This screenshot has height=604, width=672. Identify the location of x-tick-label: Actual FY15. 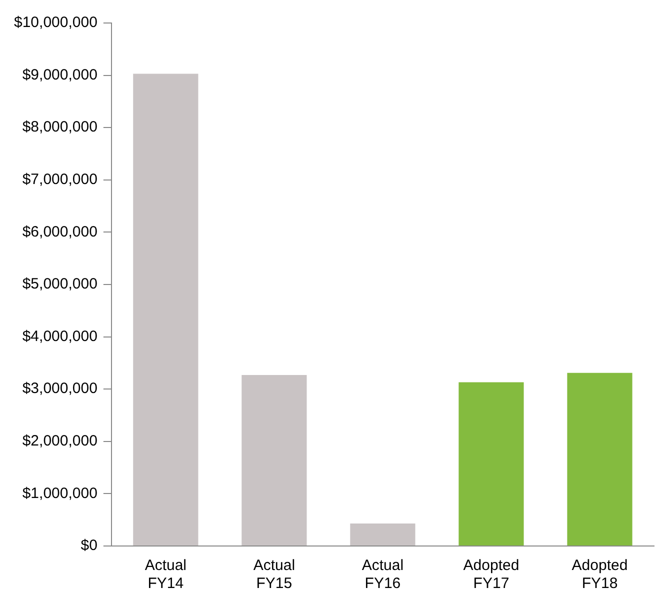
(274, 574).